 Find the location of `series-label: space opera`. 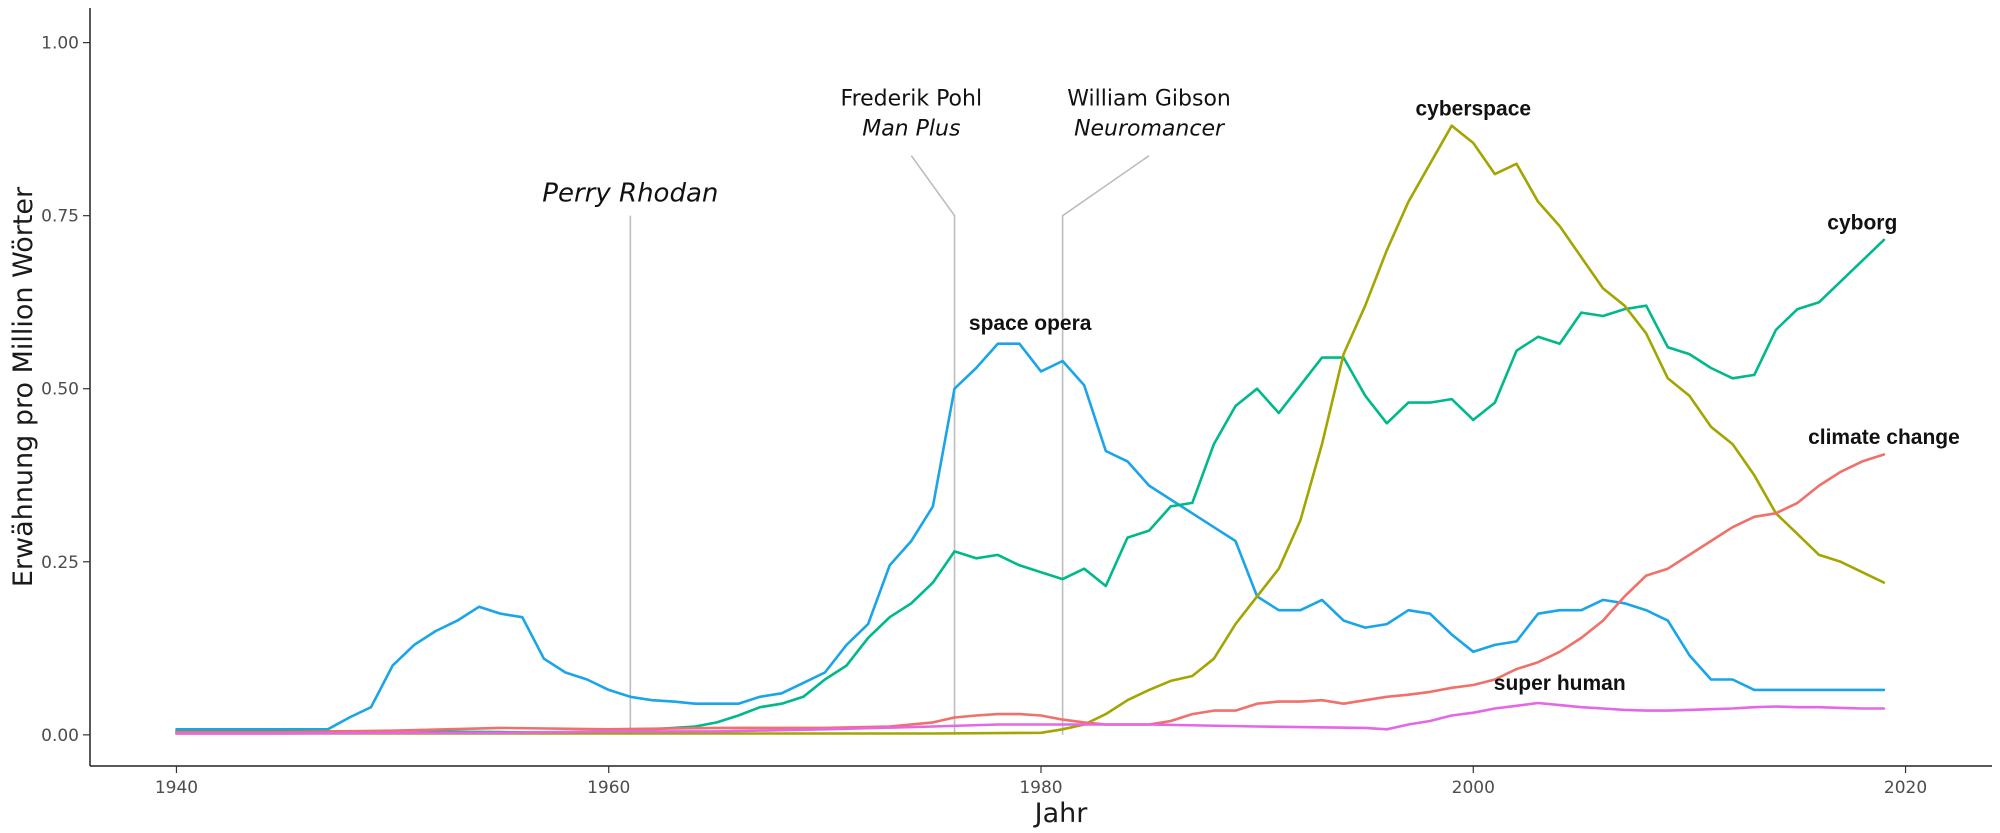

series-label: space opera is located at coordinates (1030, 323).